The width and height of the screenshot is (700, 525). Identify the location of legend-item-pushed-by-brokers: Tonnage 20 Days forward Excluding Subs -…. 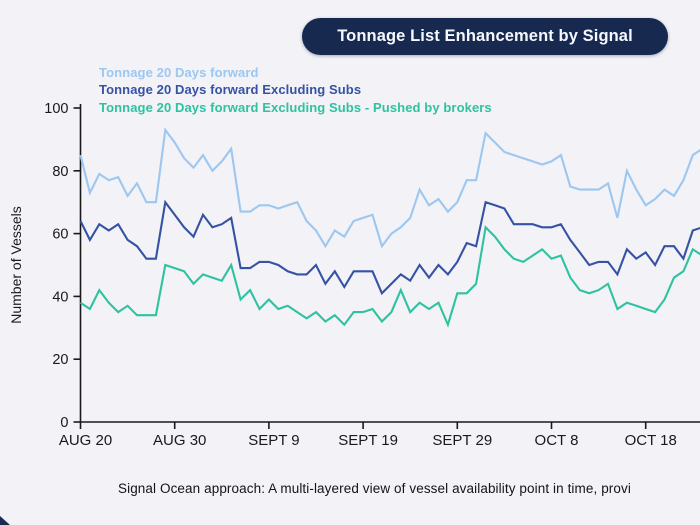
(295, 107).